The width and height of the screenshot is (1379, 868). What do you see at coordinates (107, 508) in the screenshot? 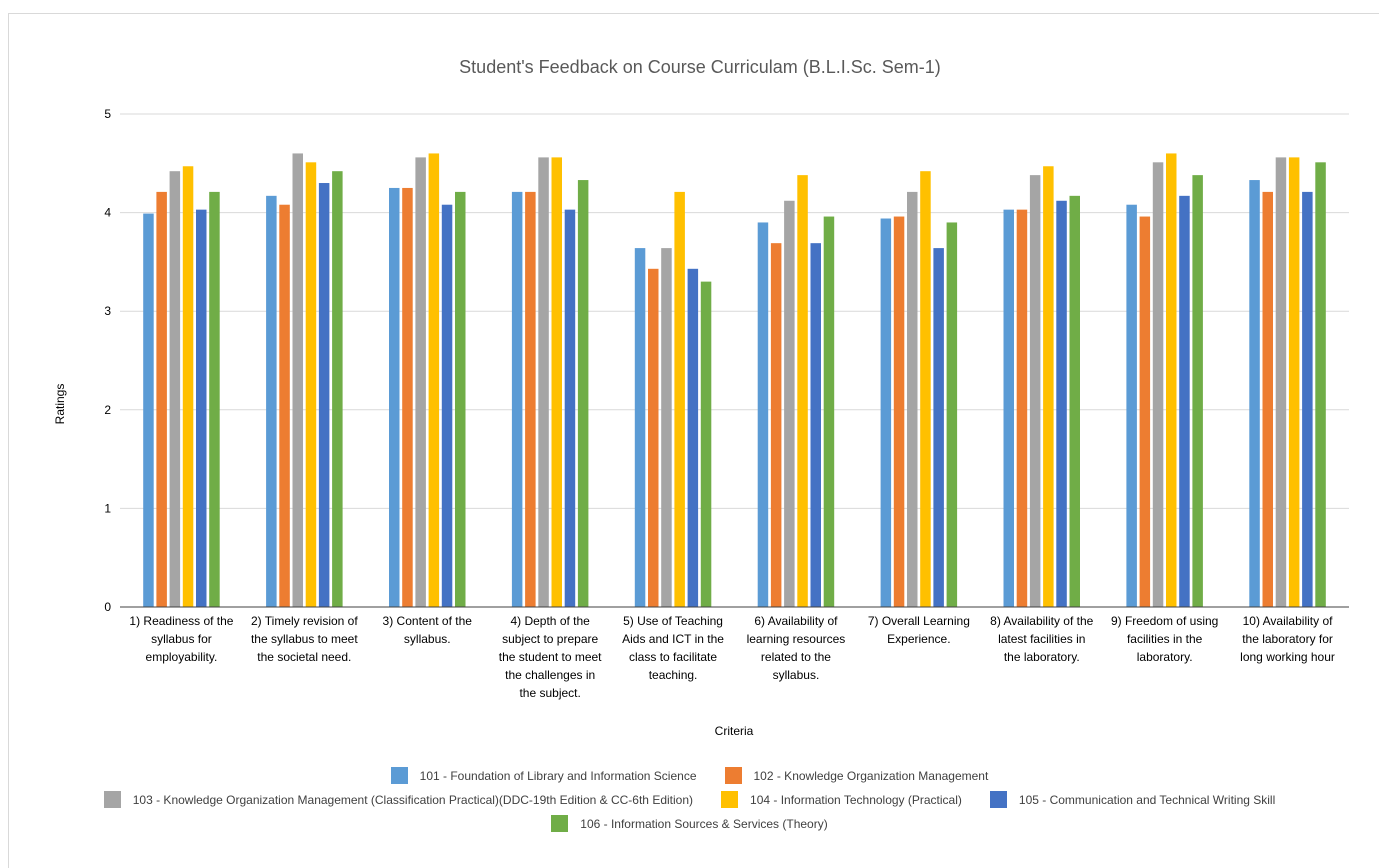
I see `y-tick-label: 1` at bounding box center [107, 508].